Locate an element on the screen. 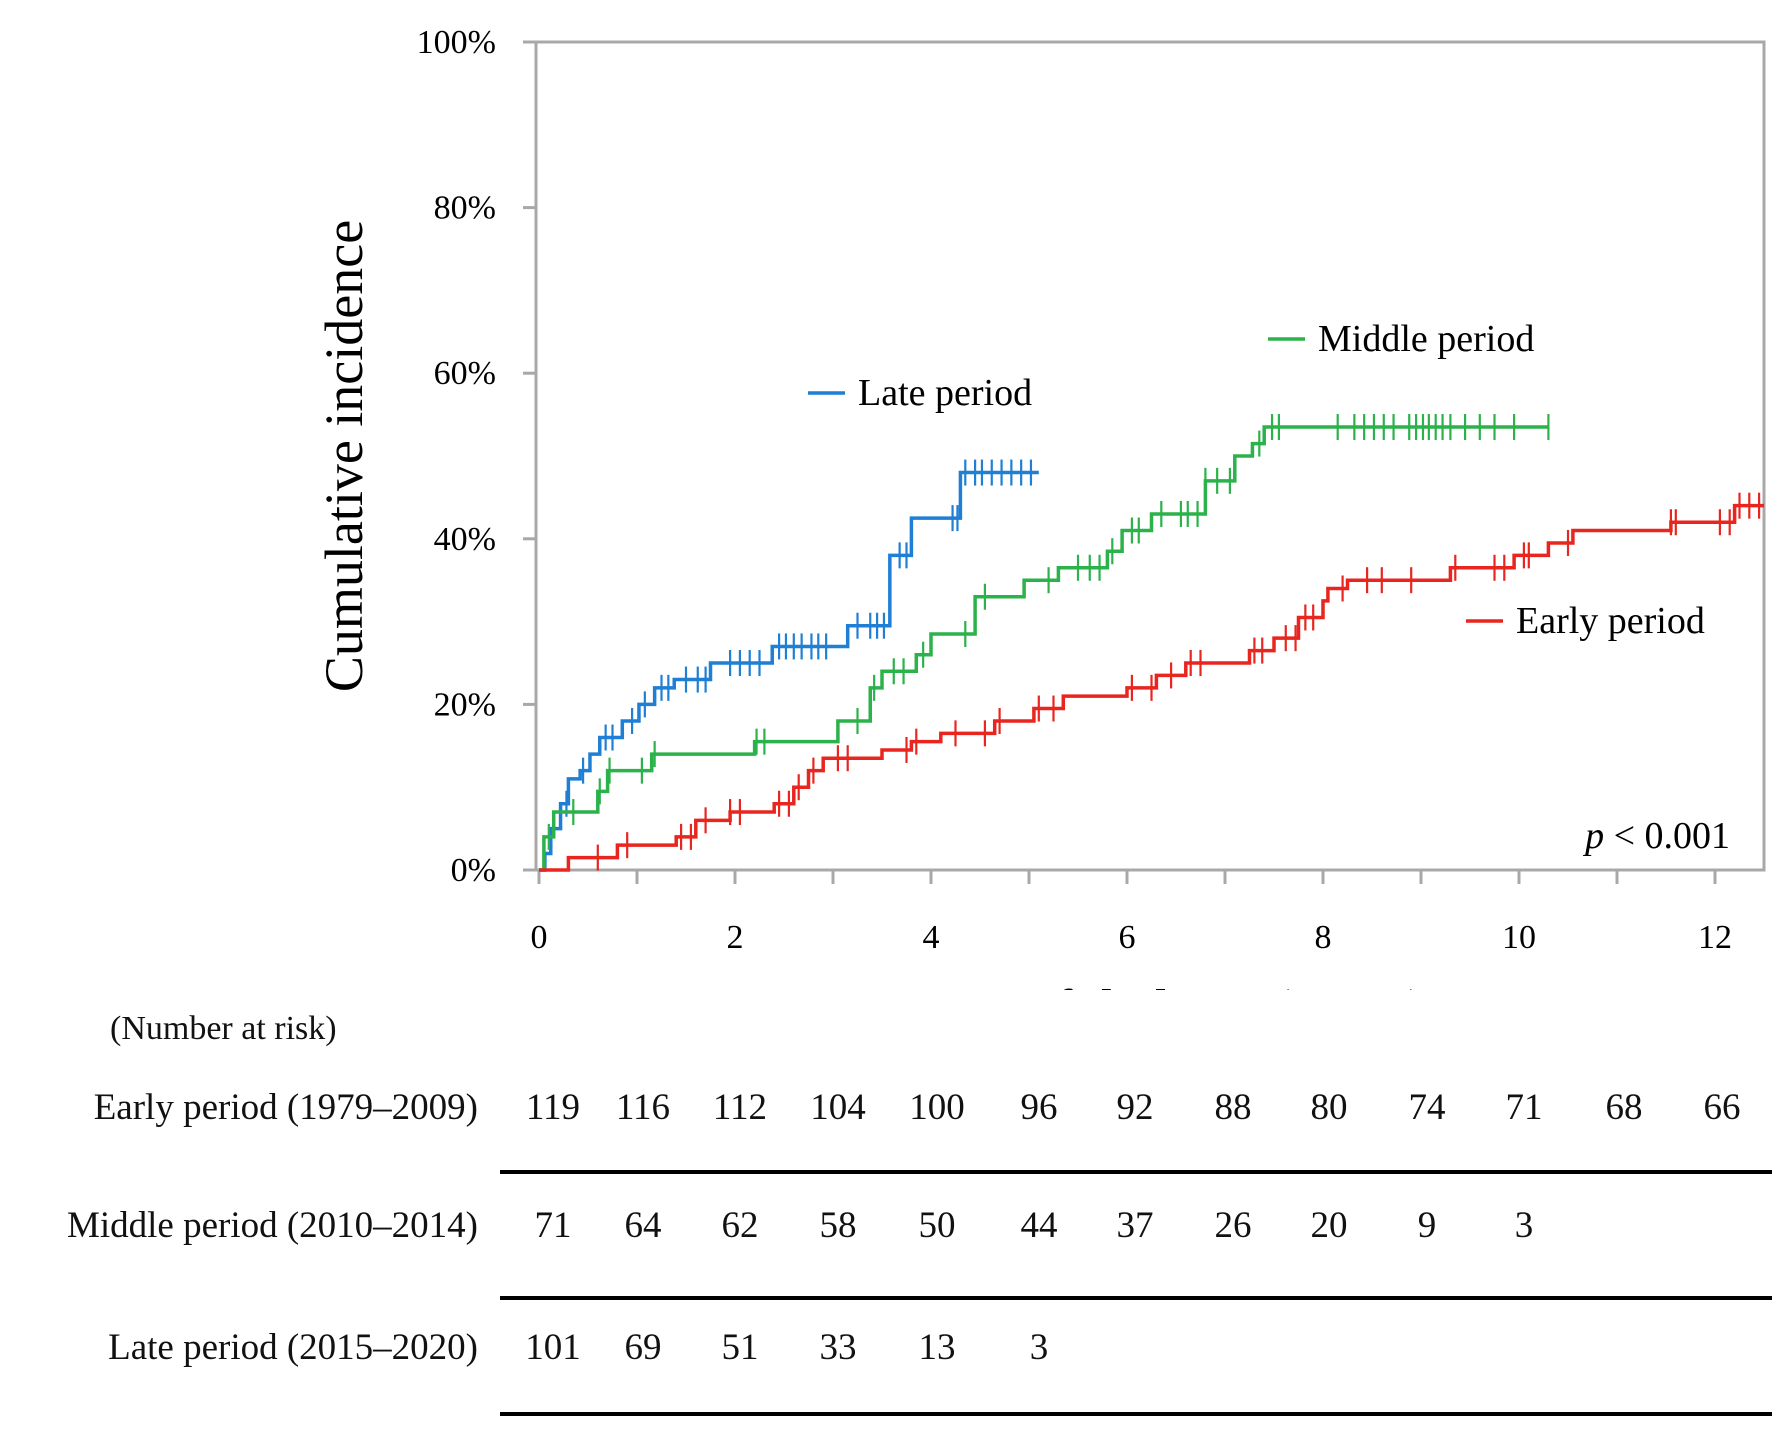 This screenshot has height=1441, width=1785. risk-row-label: Middle period (2010–2014) is located at coordinates (272, 1225).